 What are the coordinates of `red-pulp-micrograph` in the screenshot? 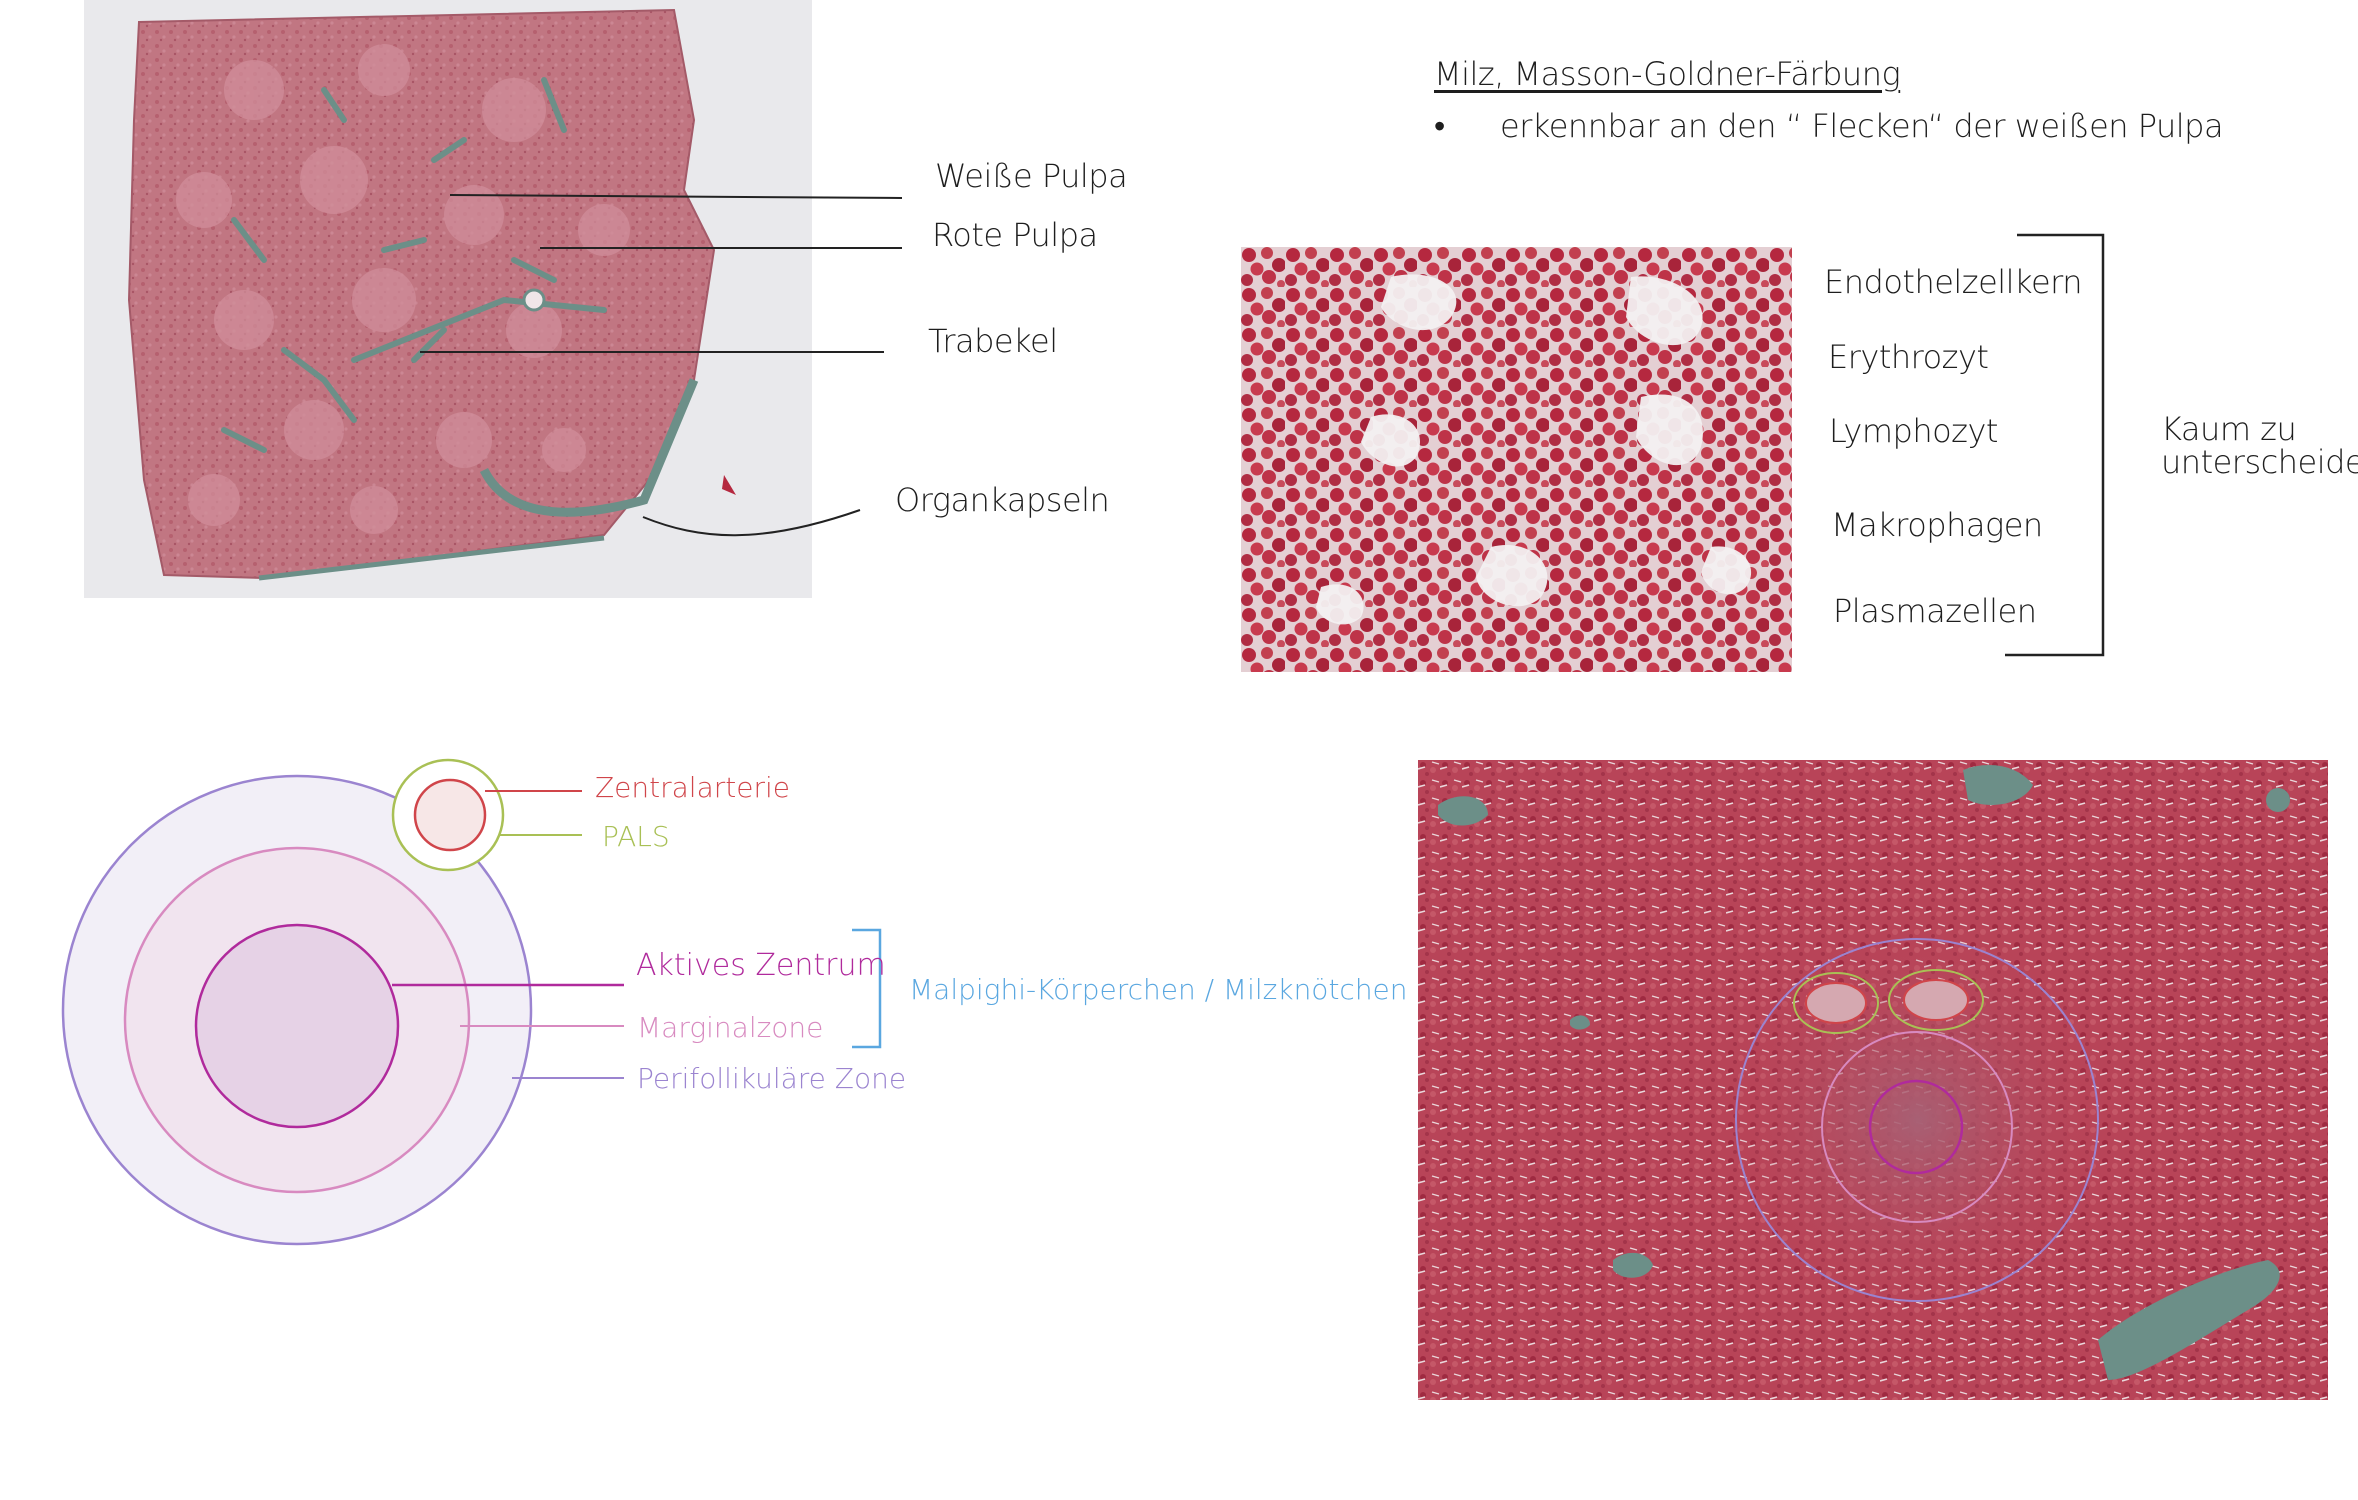 It's located at (1516, 459).